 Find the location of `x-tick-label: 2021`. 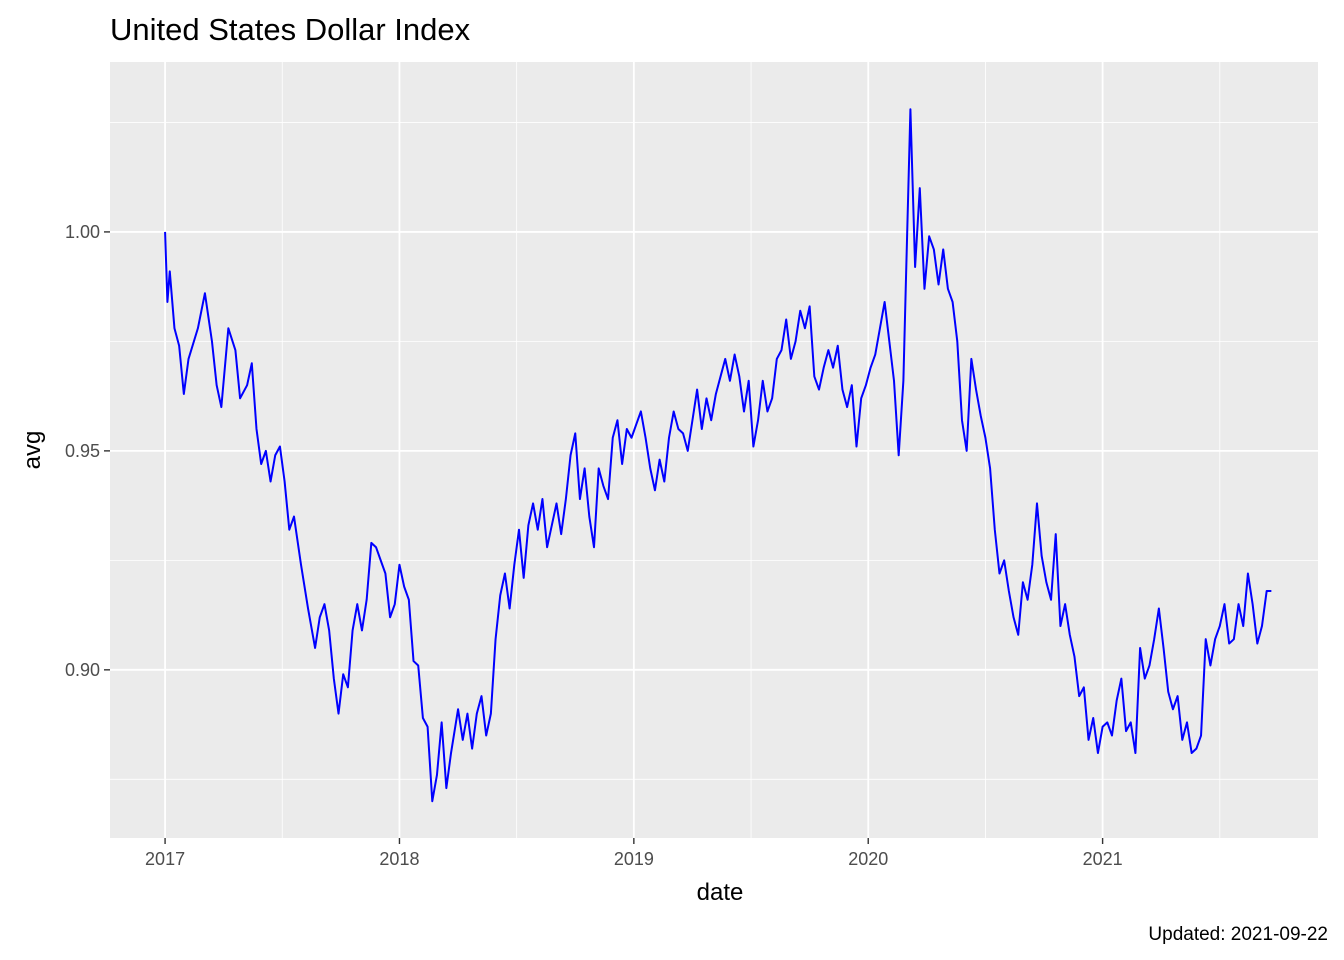

x-tick-label: 2021 is located at coordinates (1103, 859).